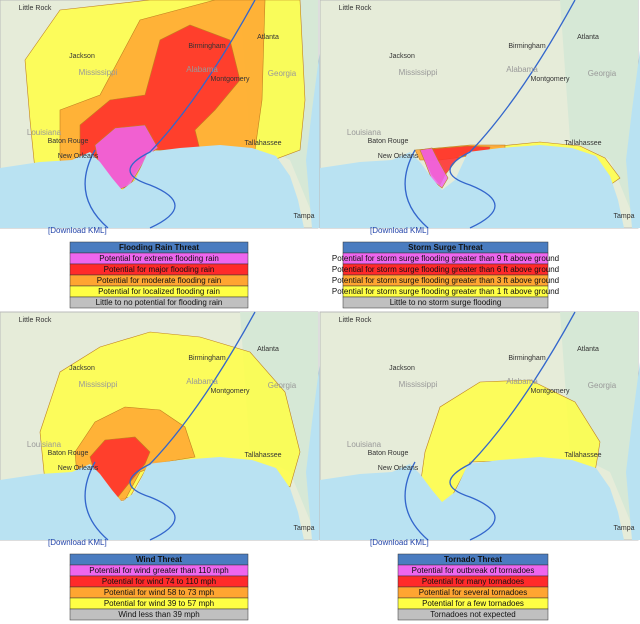 The width and height of the screenshot is (640, 624). What do you see at coordinates (159, 581) in the screenshot?
I see `legend-row-label: Potential for wind 74 to 110 mph` at bounding box center [159, 581].